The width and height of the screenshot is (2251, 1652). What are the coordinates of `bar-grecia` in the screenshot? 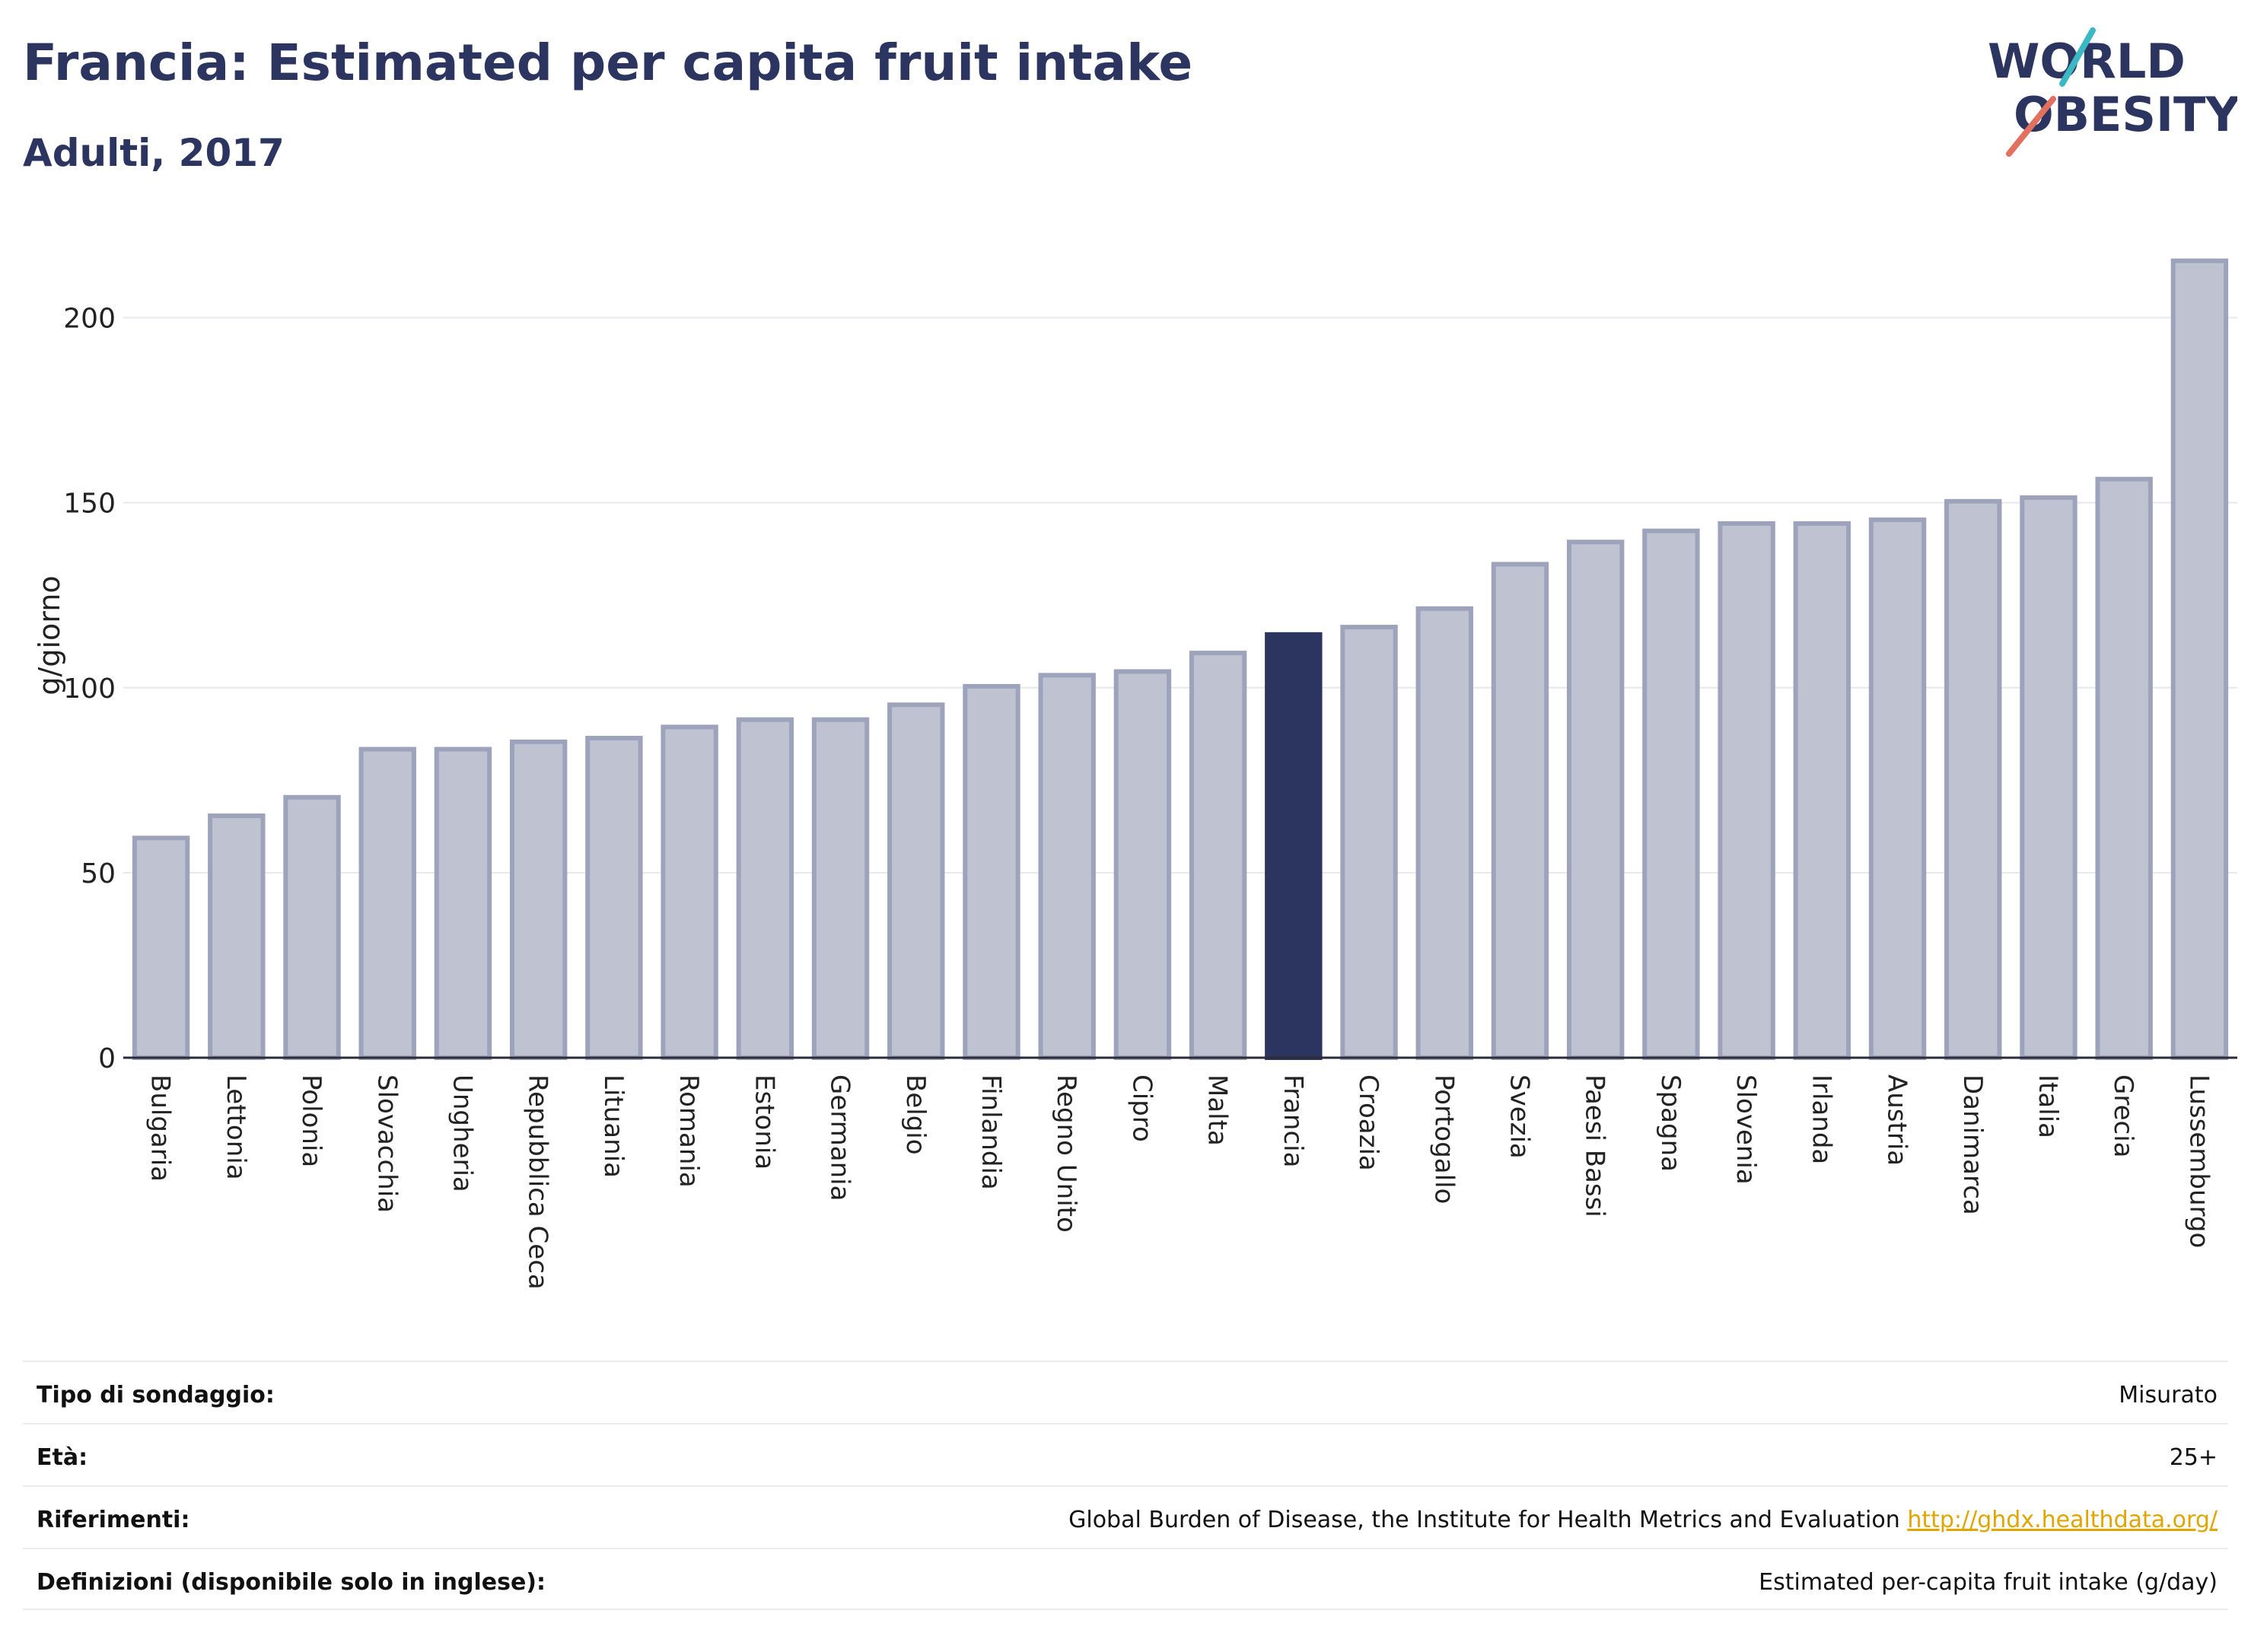 It's located at (2124, 768).